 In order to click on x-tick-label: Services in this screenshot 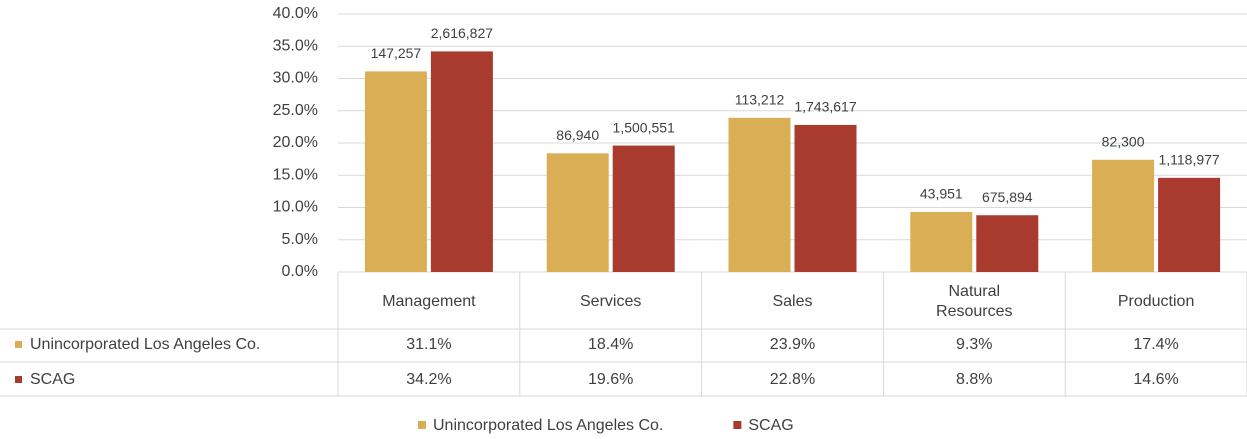, I will do `click(611, 301)`.